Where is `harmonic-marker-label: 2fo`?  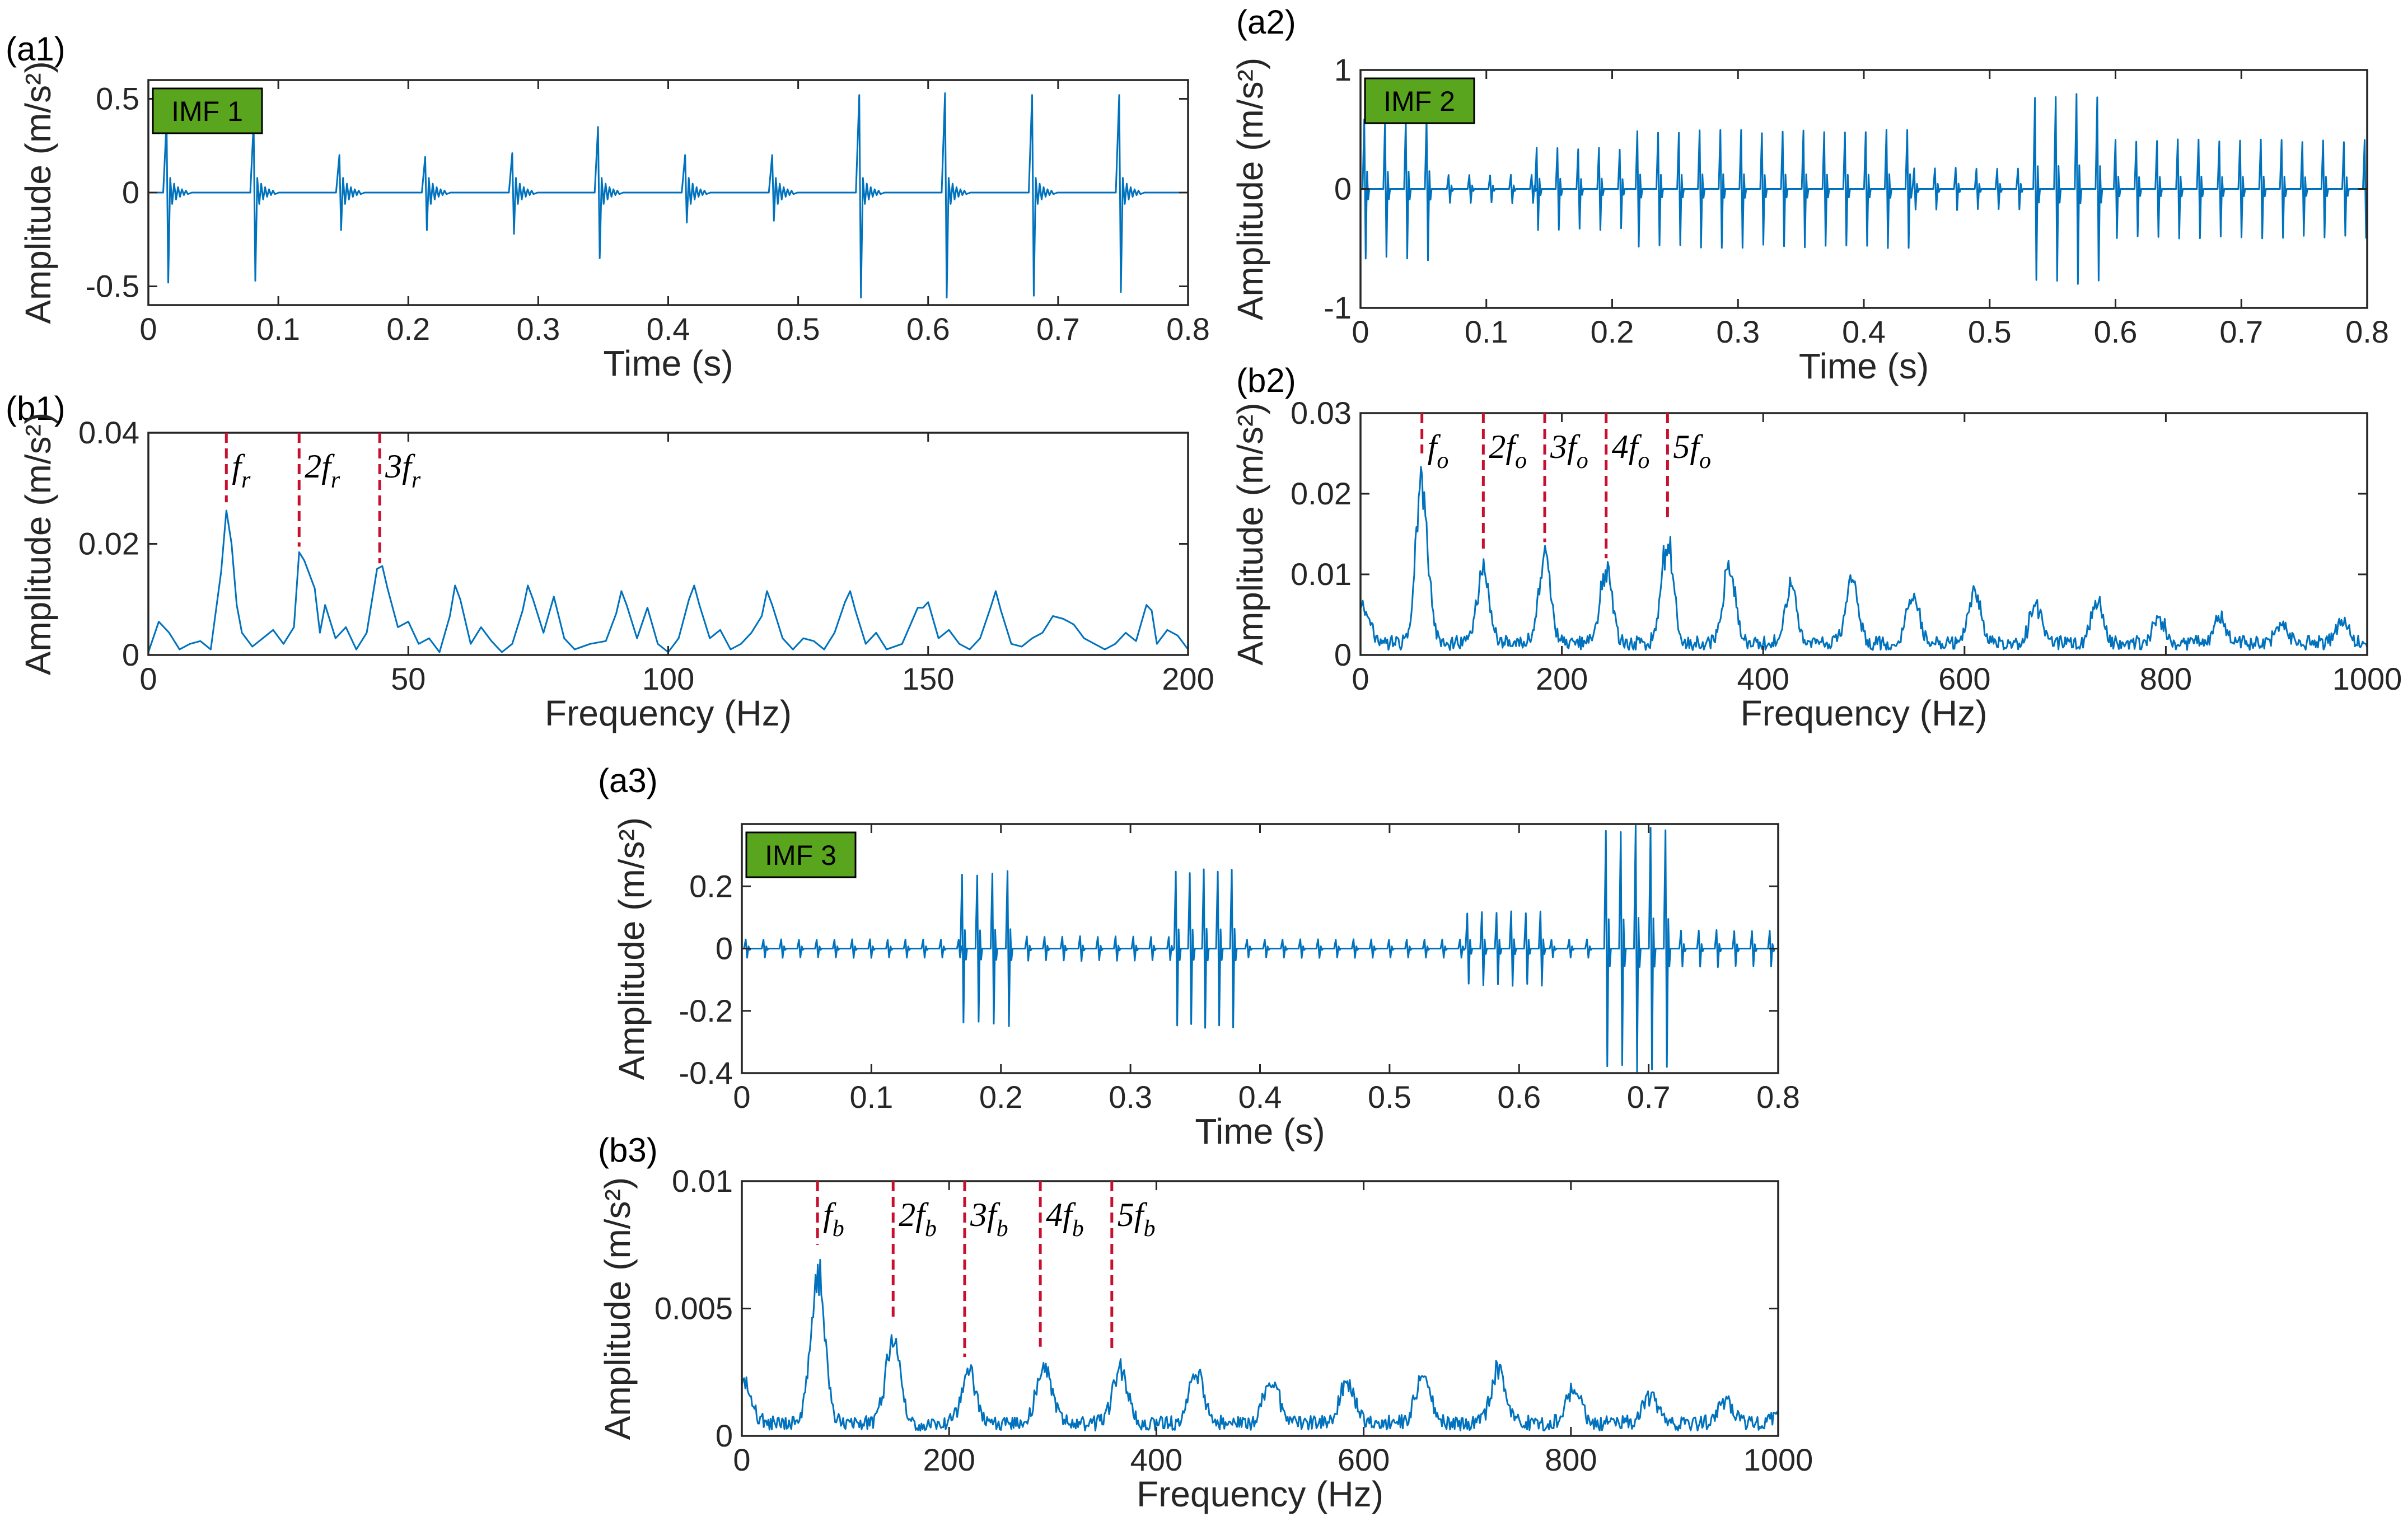 harmonic-marker-label: 2fo is located at coordinates (1508, 451).